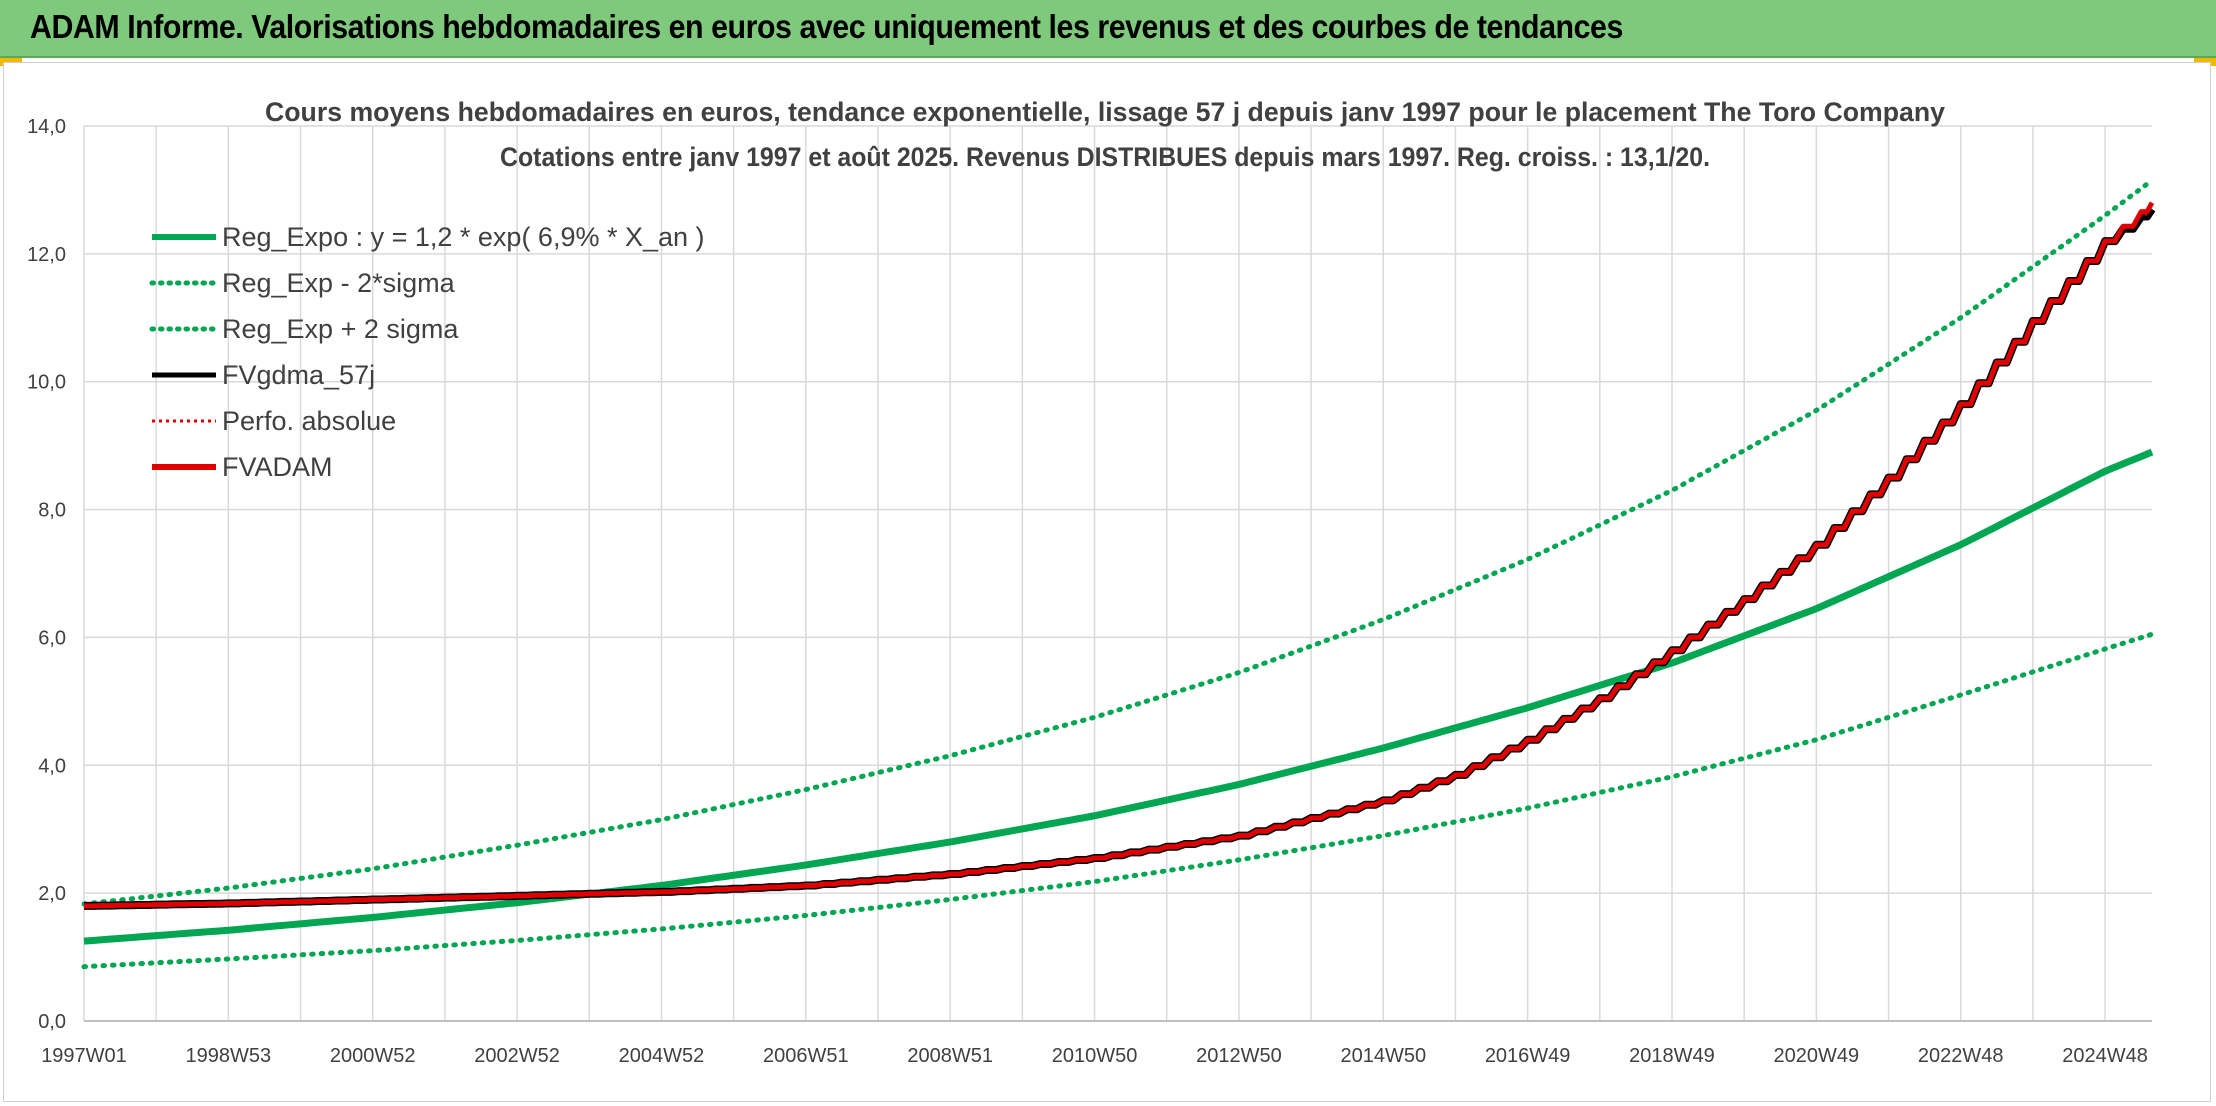 The image size is (2216, 1106). What do you see at coordinates (340, 329) in the screenshot?
I see `legend-label: Reg_Exp + 2 sigma` at bounding box center [340, 329].